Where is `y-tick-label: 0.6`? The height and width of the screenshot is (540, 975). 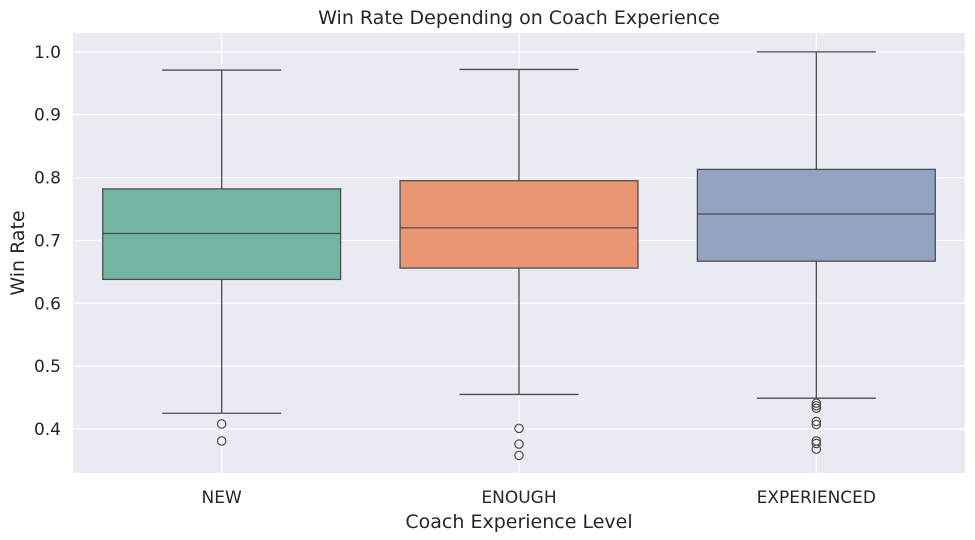
y-tick-label: 0.6 is located at coordinates (47, 304).